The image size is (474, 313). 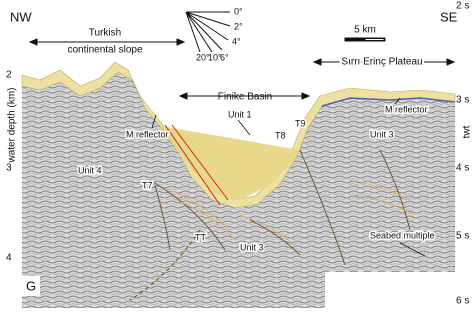 I want to click on nodata-box, so click(x=390, y=290).